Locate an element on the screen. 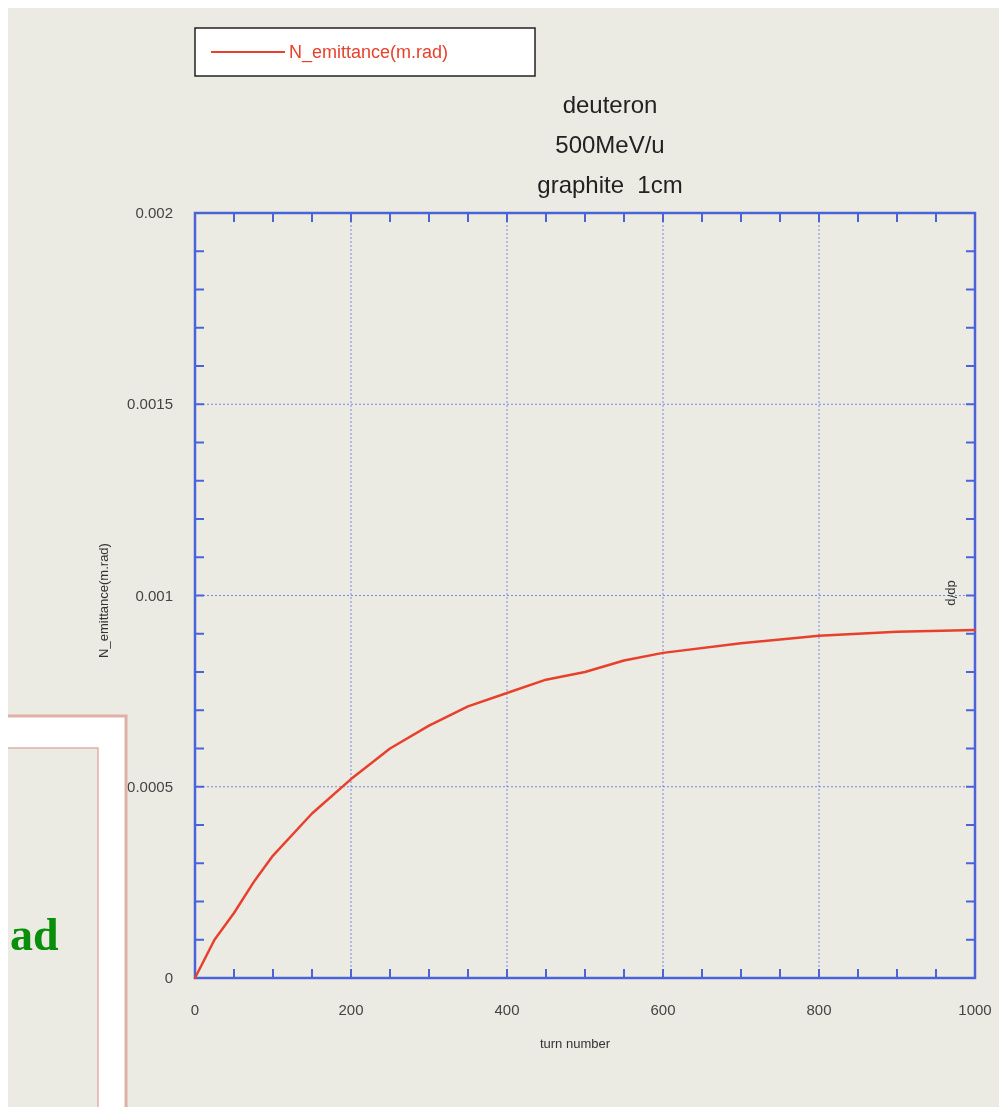 This screenshot has height=1107, width=999. chart-title: deuteron 500MeV/u graphite 1cm is located at coordinates (610, 144).